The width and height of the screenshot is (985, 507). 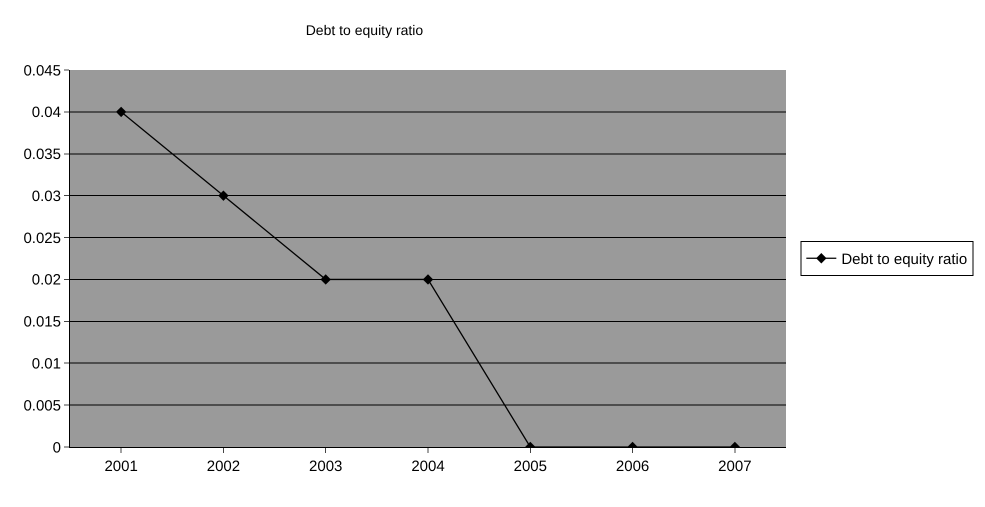 What do you see at coordinates (42, 238) in the screenshot?
I see `y-tick-label: 0.025` at bounding box center [42, 238].